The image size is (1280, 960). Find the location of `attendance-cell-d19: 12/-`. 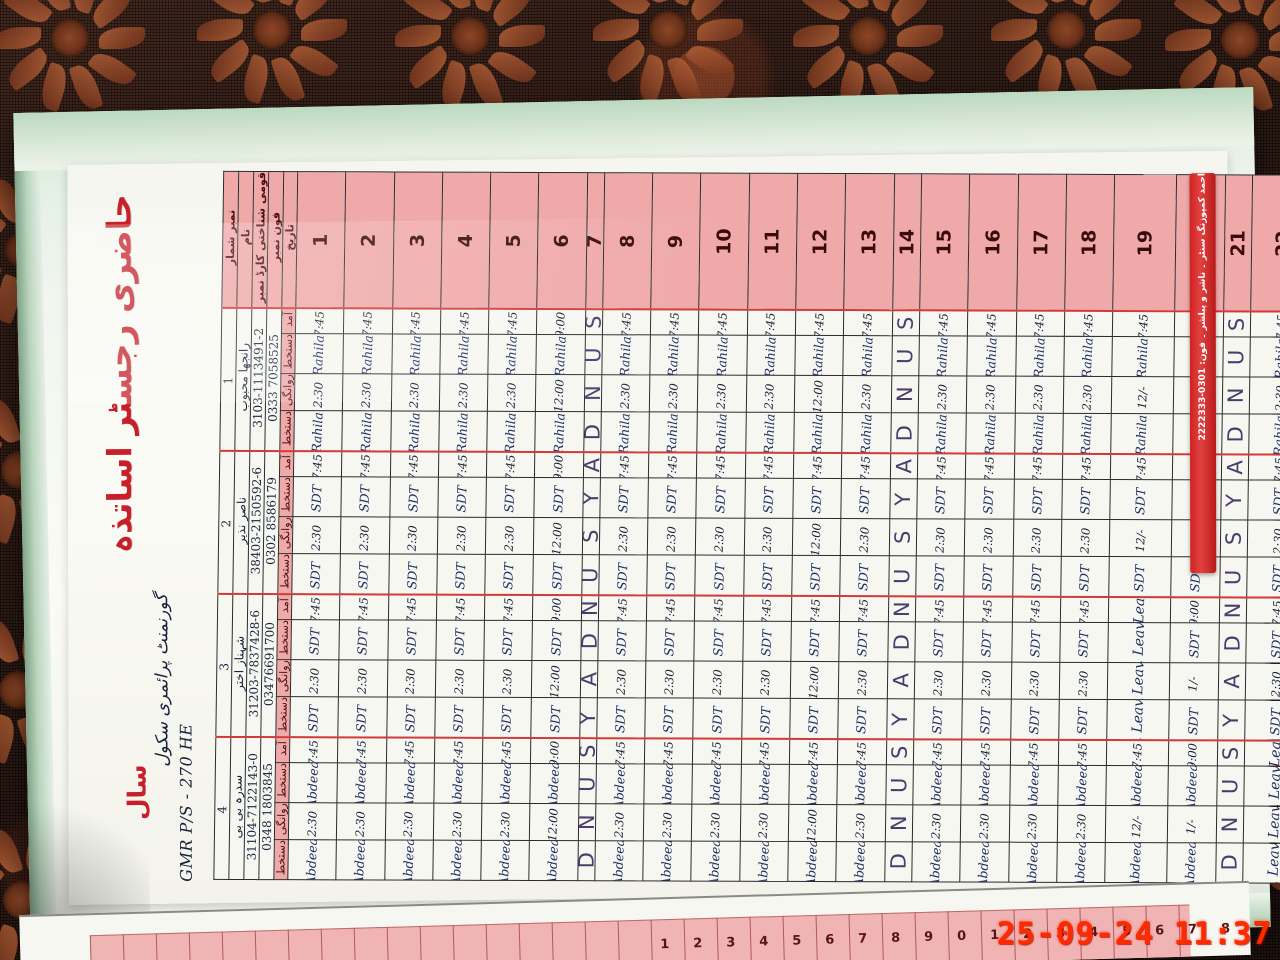

attendance-cell-d19: 12/- is located at coordinates (1141, 538).